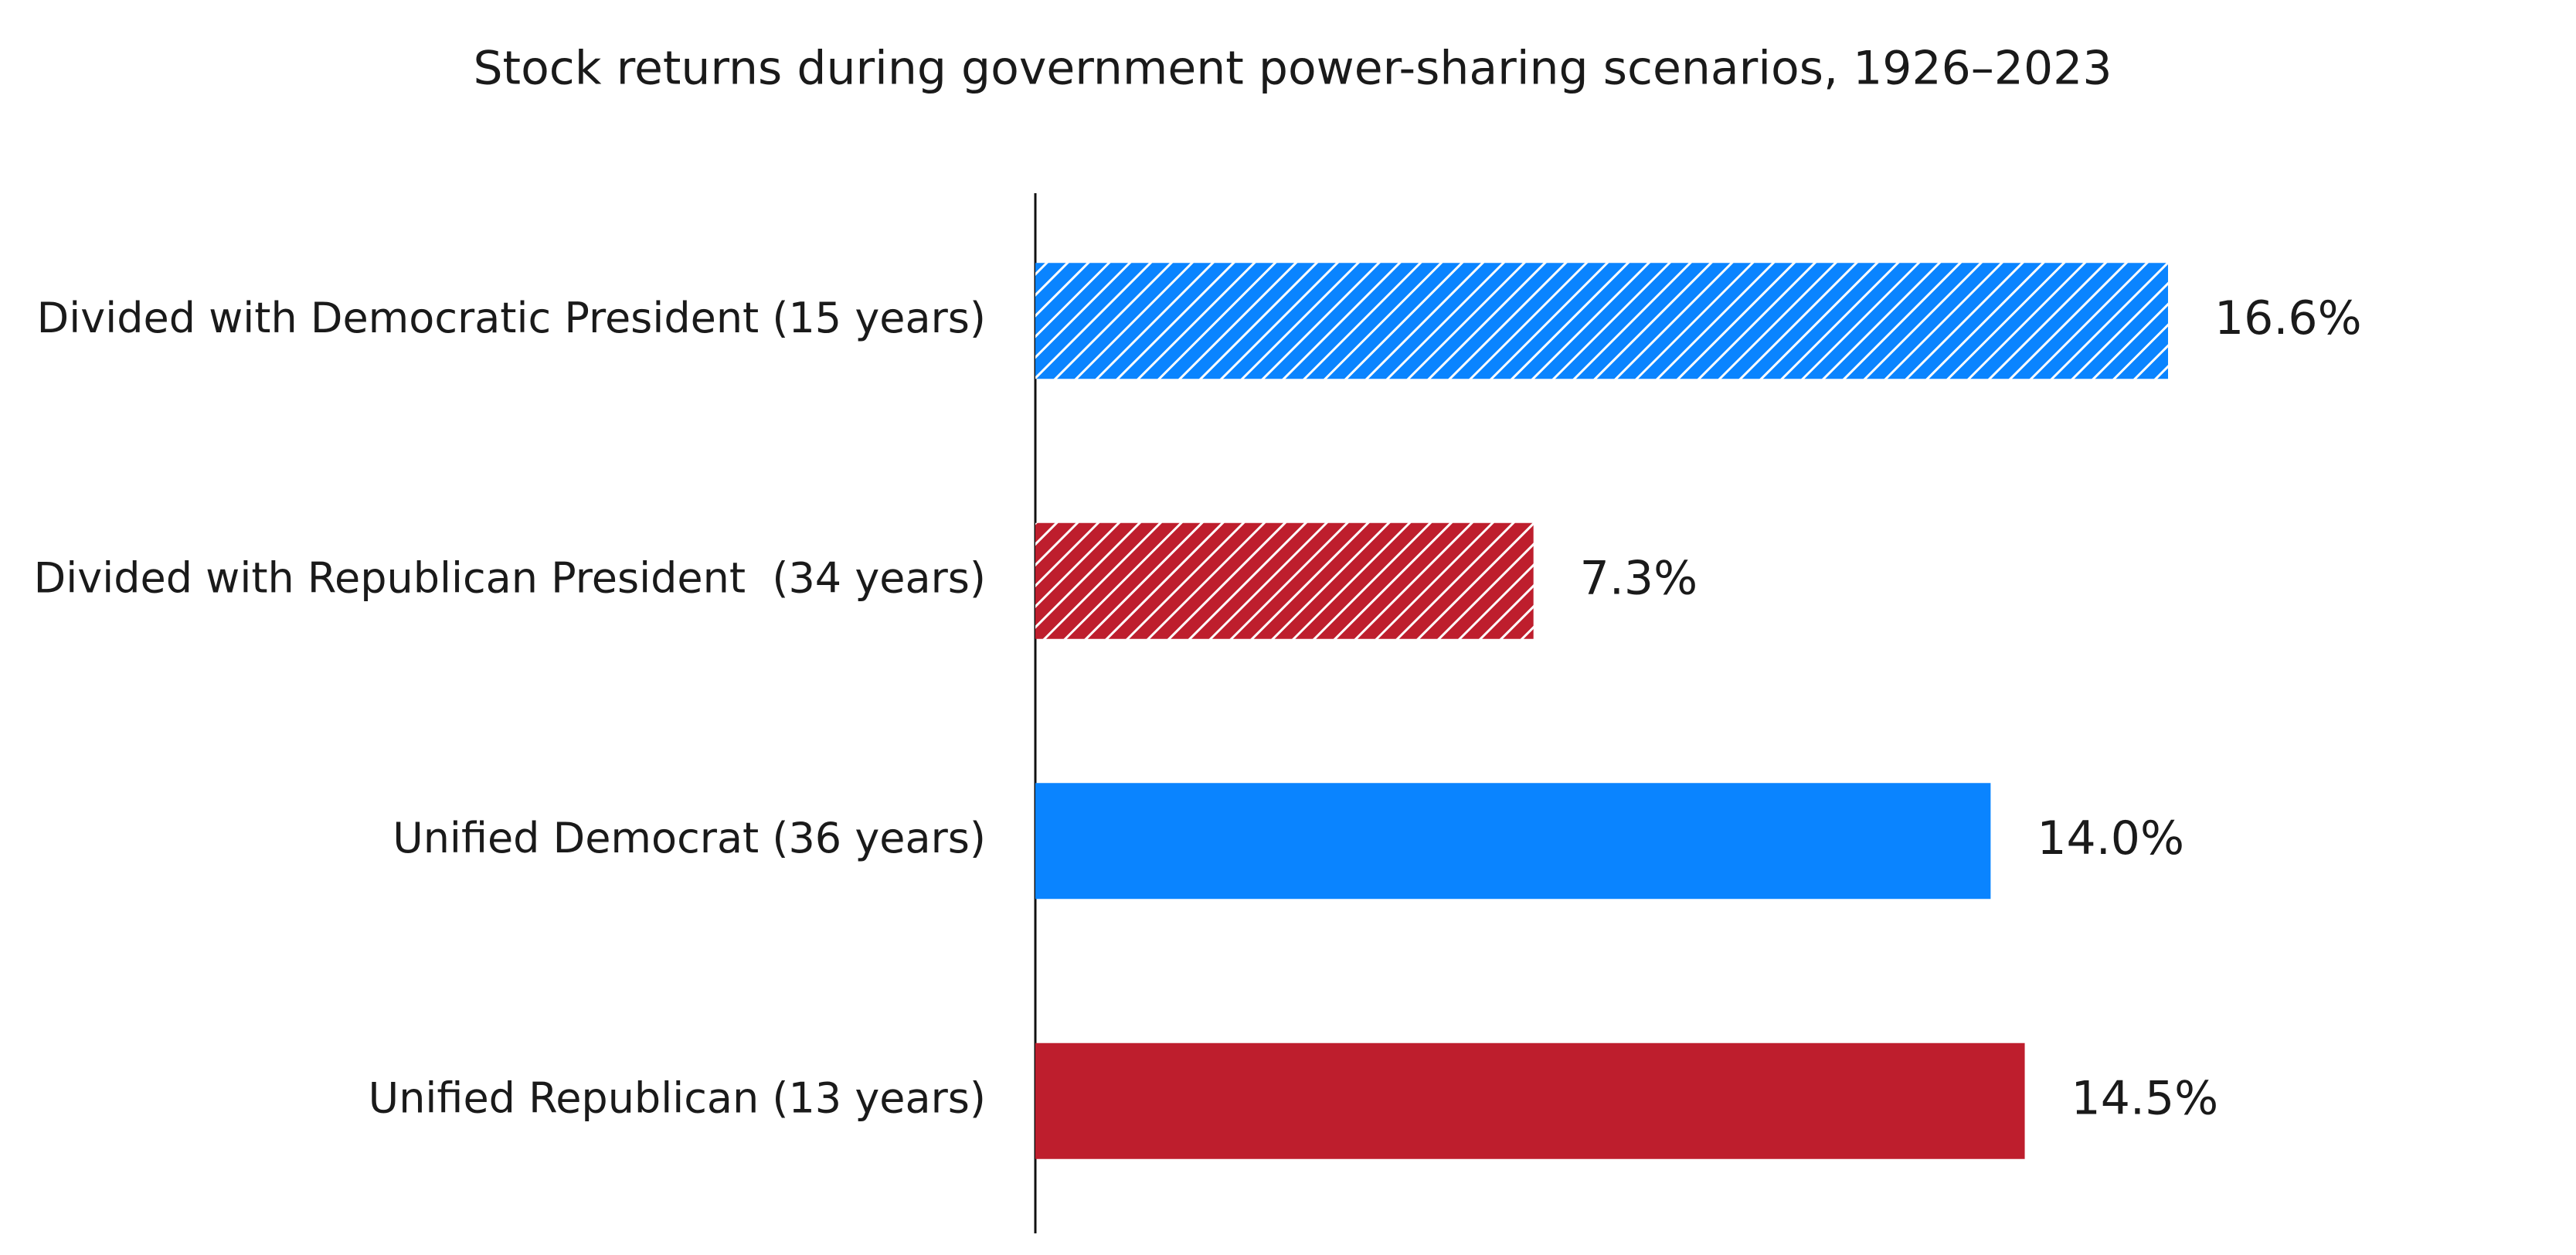 This screenshot has width=2576, height=1255. I want to click on value-label: 14.0%, so click(2110, 838).